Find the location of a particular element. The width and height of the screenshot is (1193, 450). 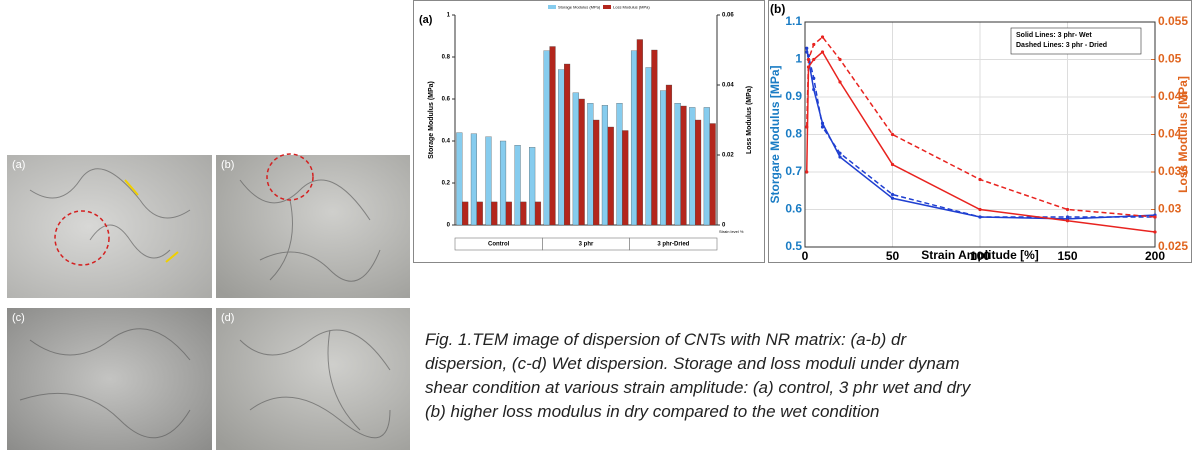

y-axis-title: Storage Modulus (MPa) is located at coordinates (431, 120).